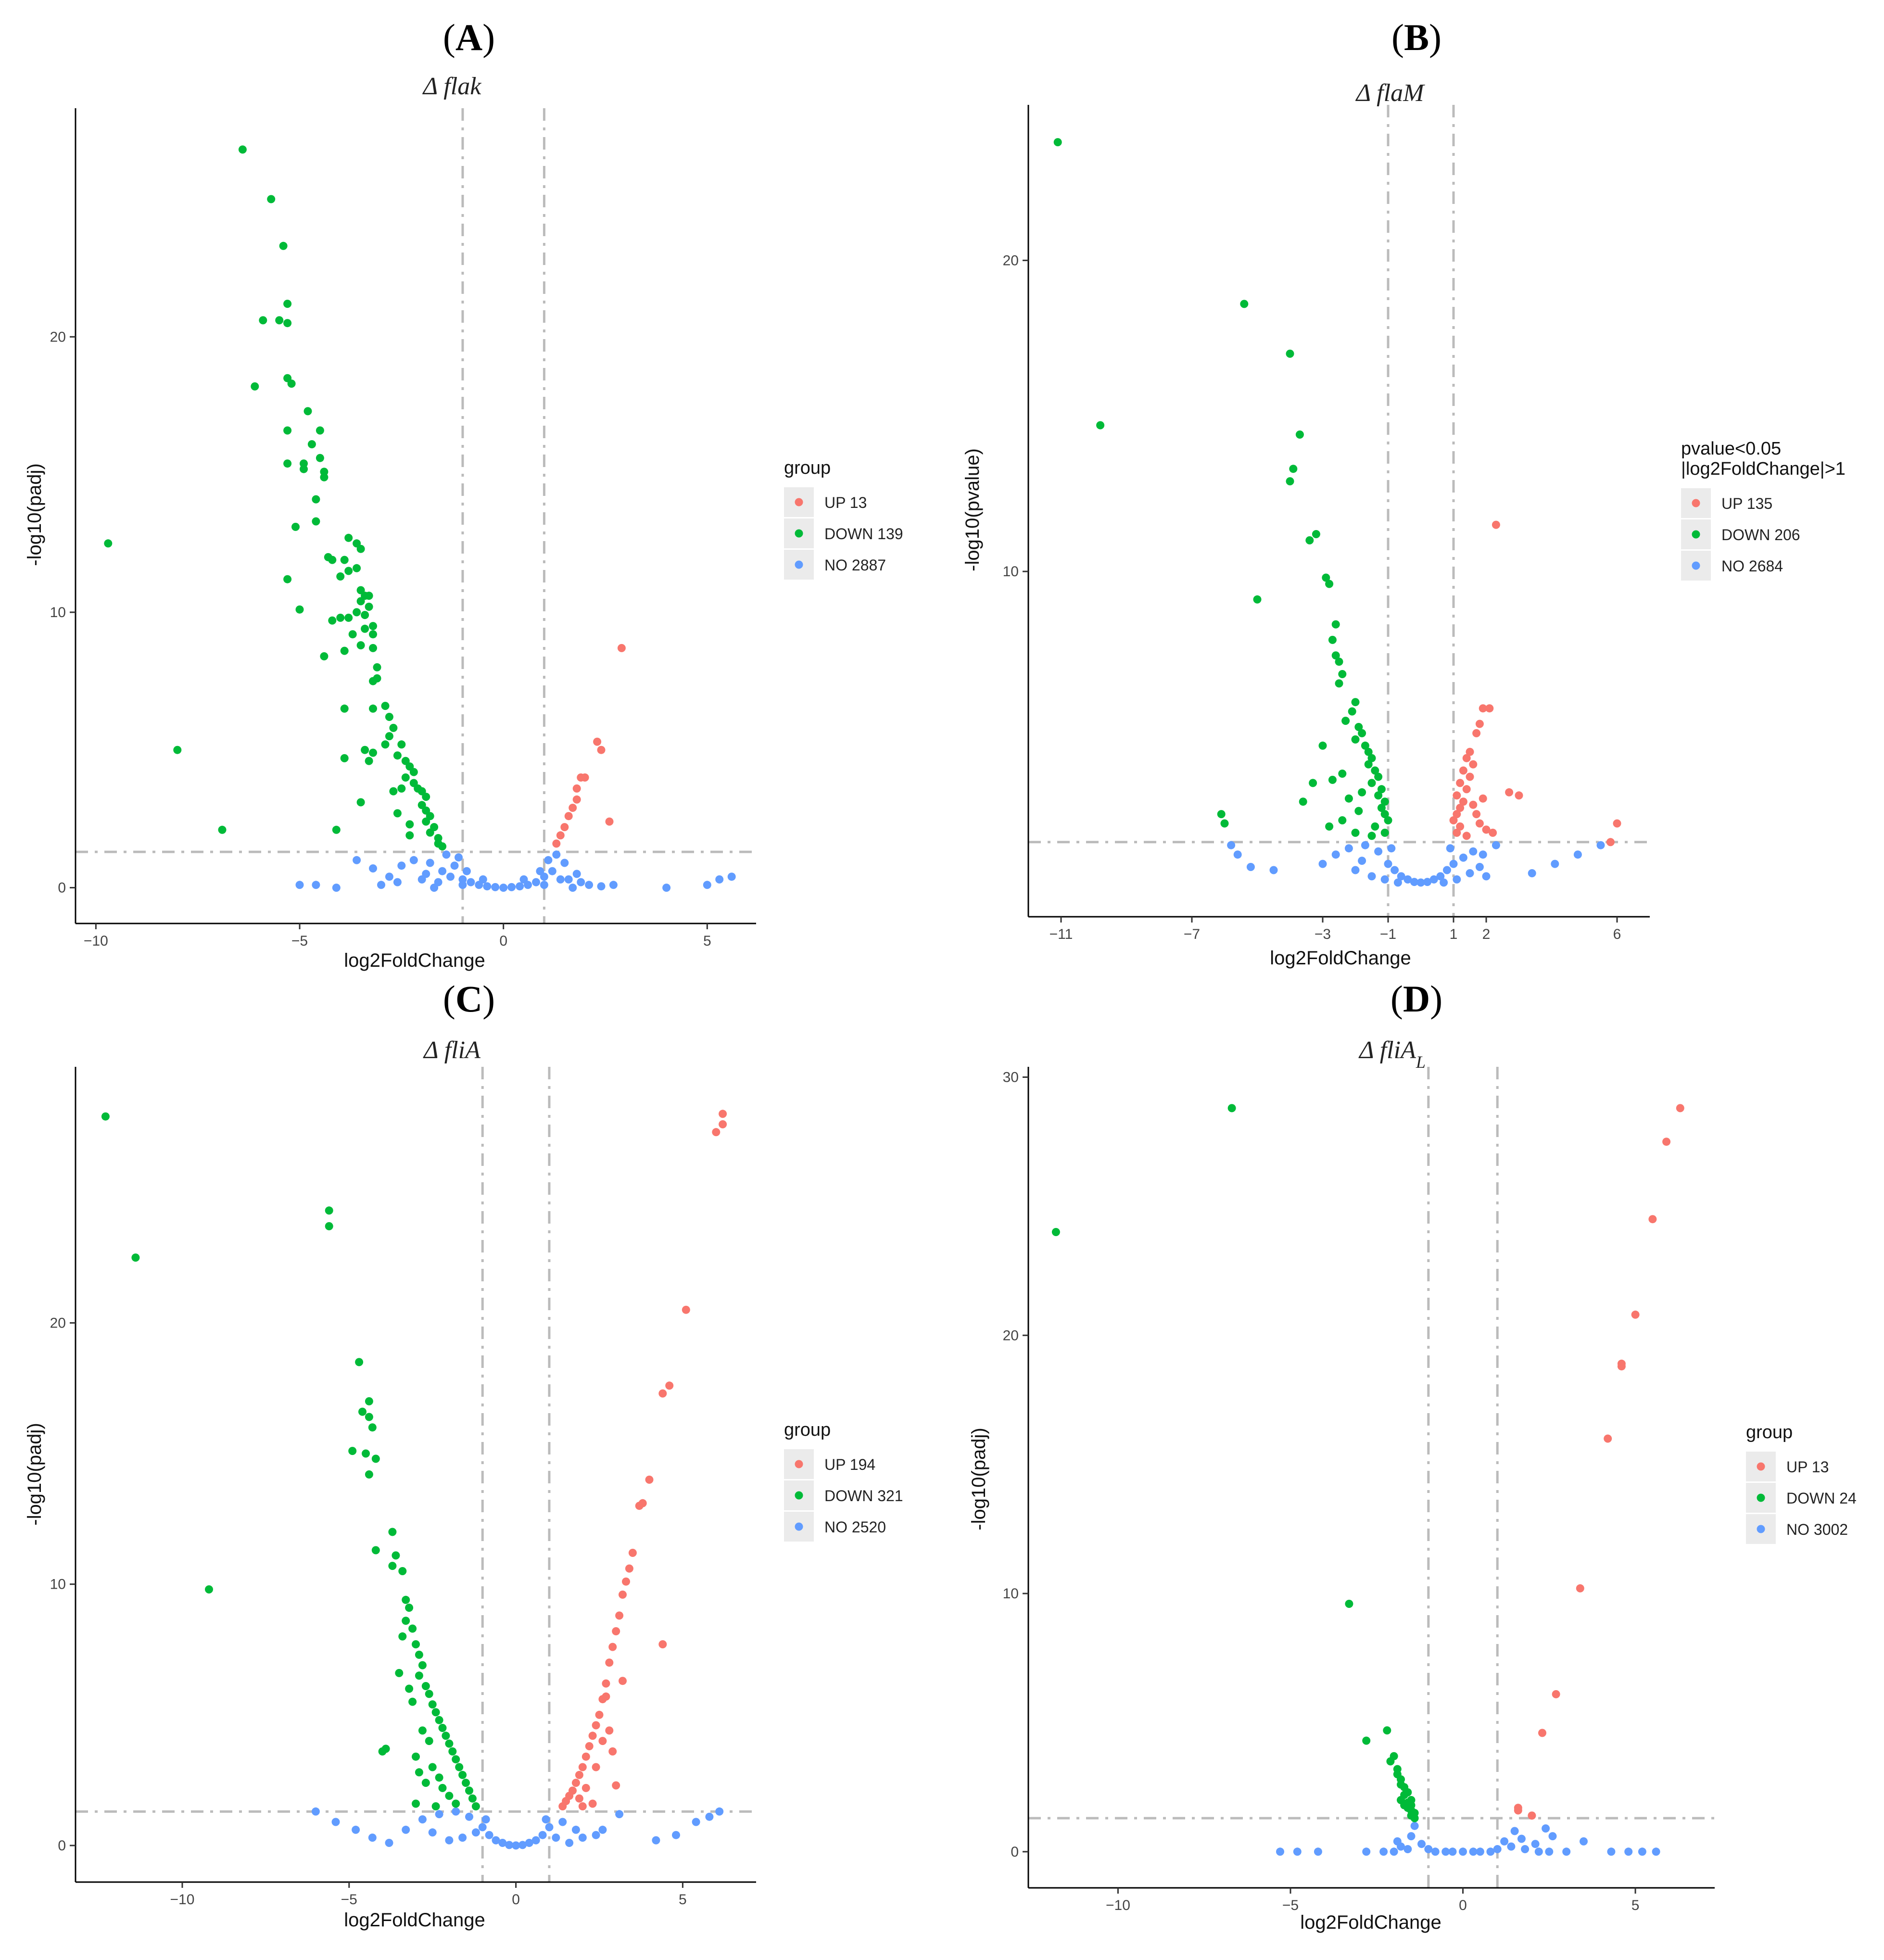  What do you see at coordinates (844, 1481) in the screenshot?
I see `legend: group UP 194 DOWN 321 NO 2520` at bounding box center [844, 1481].